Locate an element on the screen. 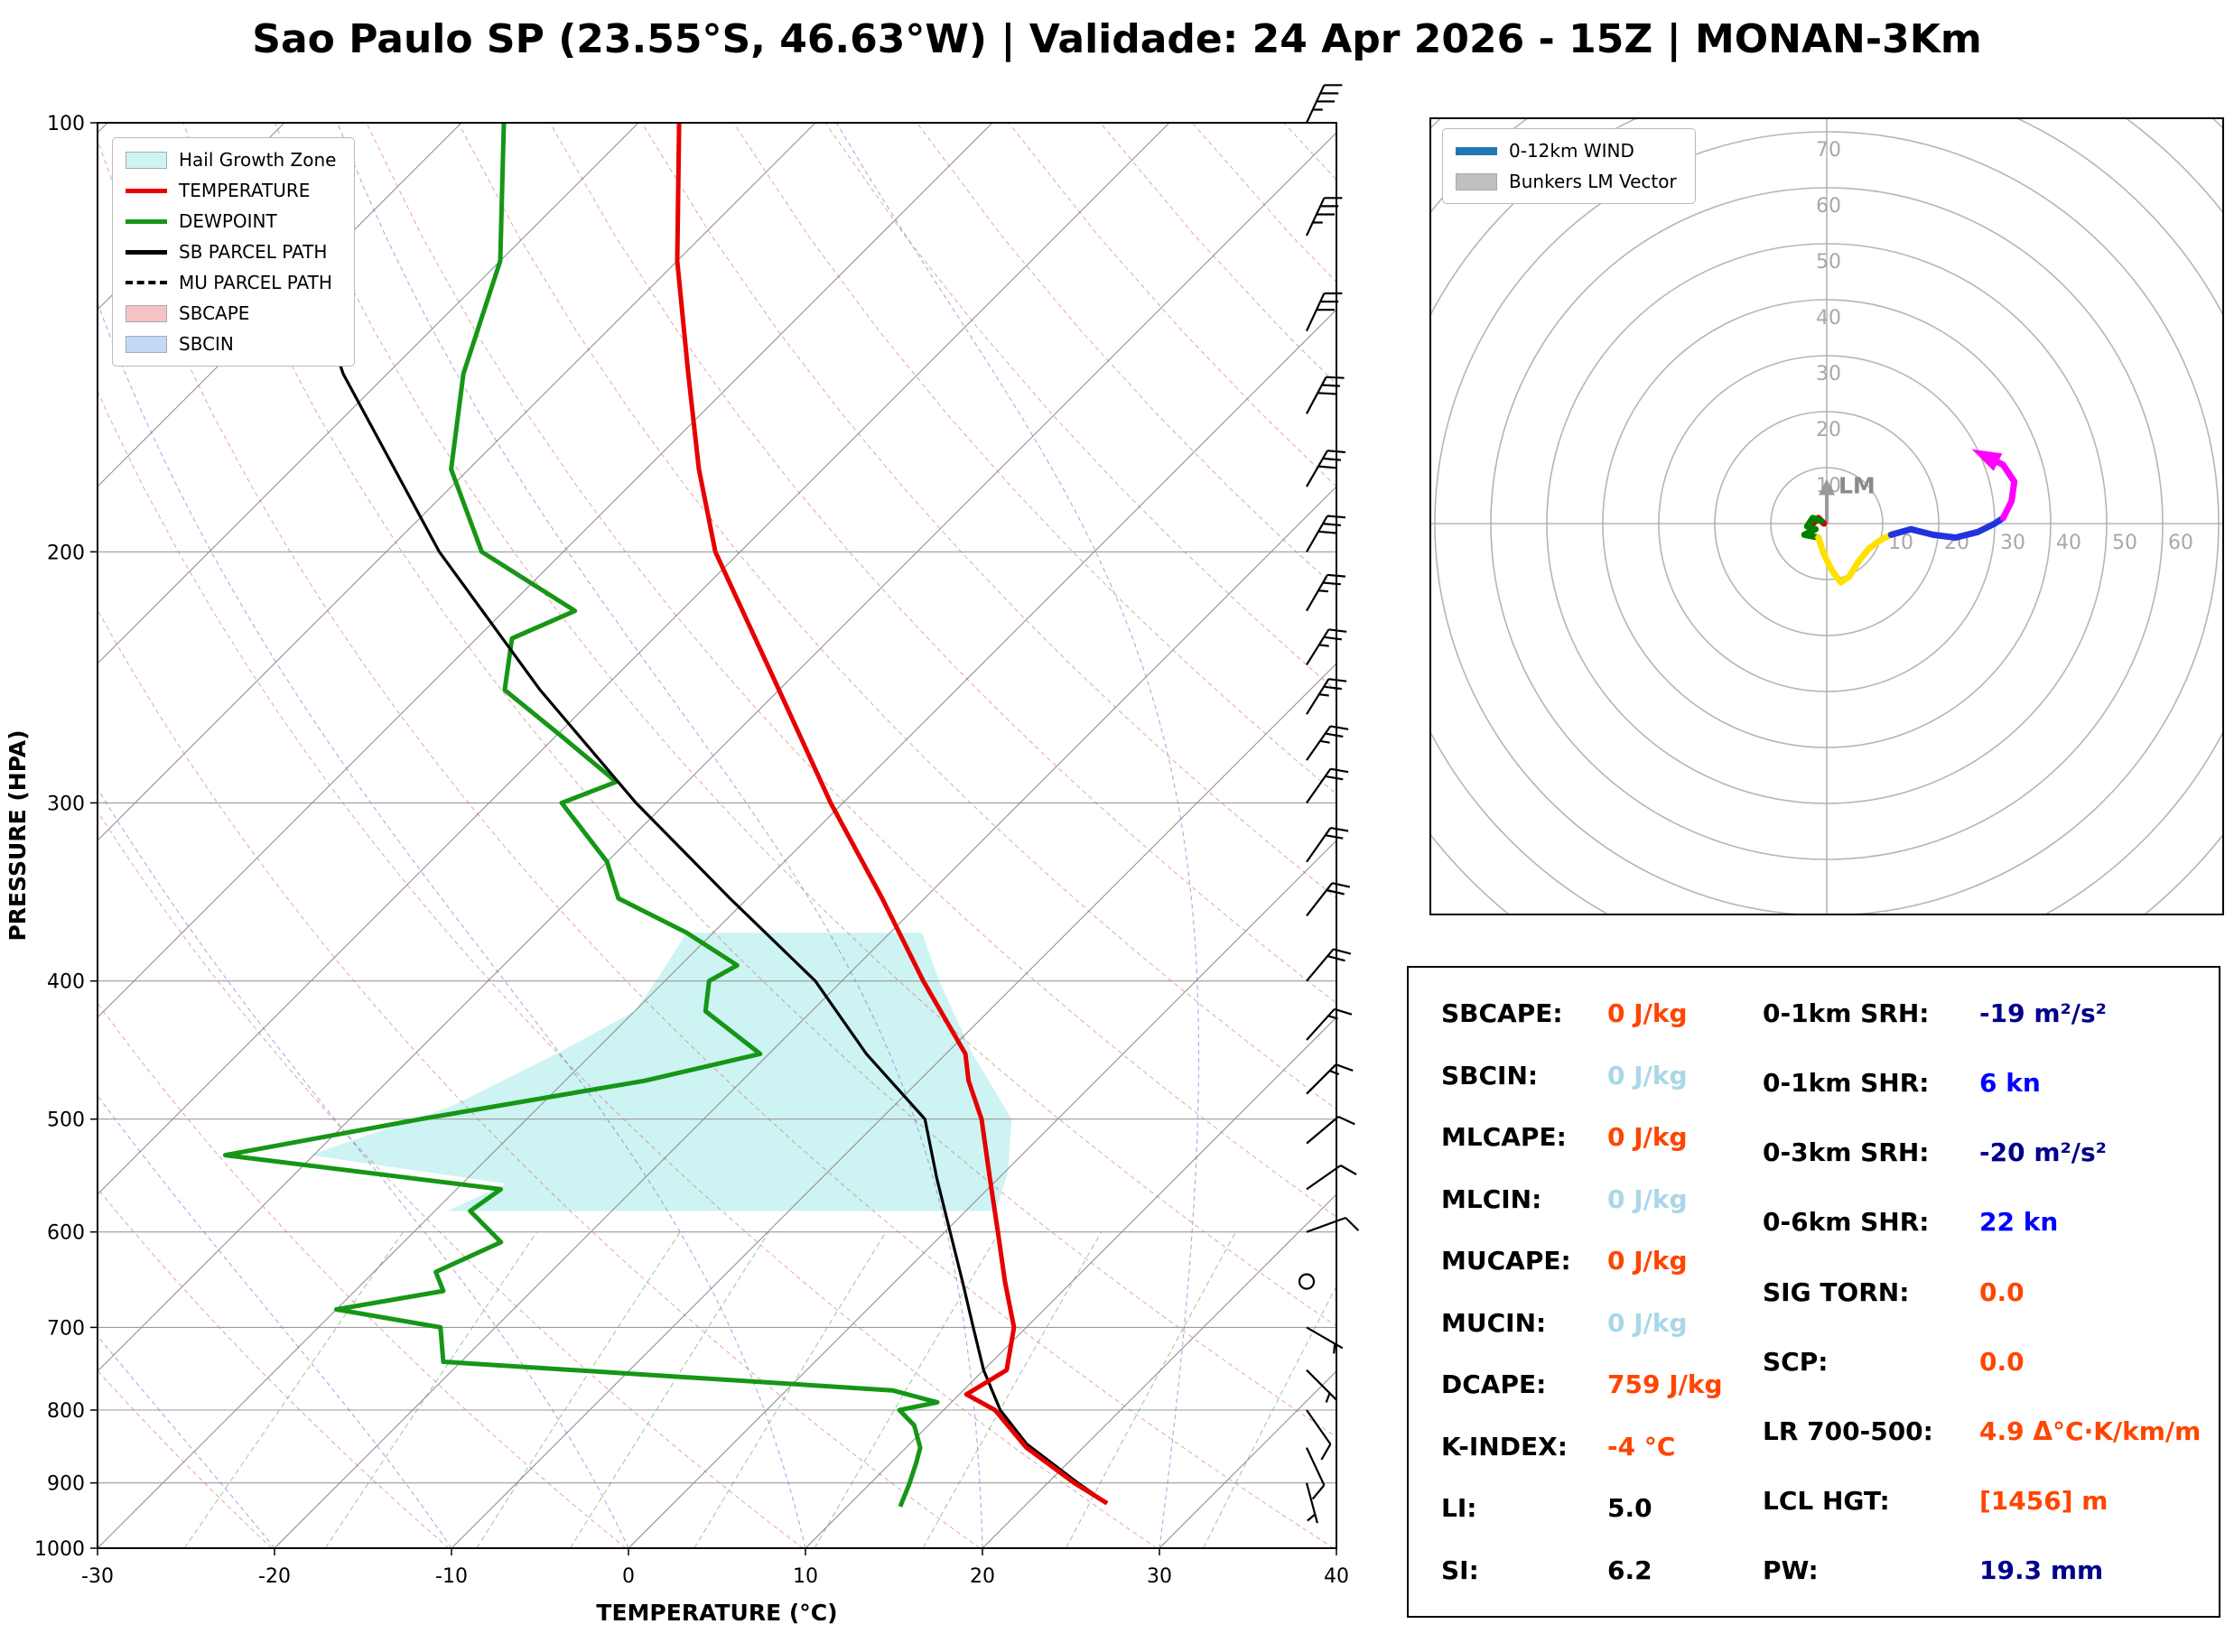  wind-barb-calm is located at coordinates (1307, 1281).